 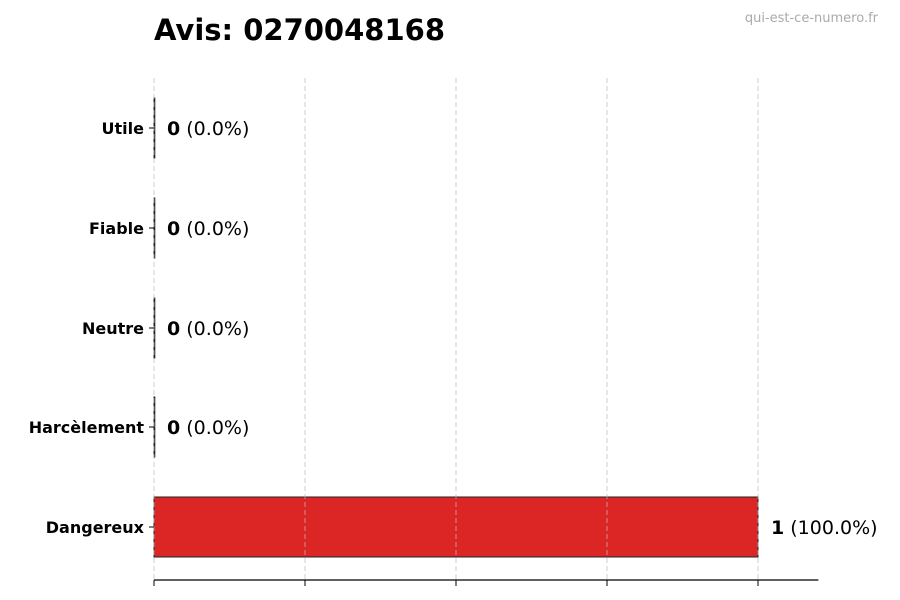 What do you see at coordinates (812, 18) in the screenshot?
I see `watermark: qui-est-ce-numero.fr` at bounding box center [812, 18].